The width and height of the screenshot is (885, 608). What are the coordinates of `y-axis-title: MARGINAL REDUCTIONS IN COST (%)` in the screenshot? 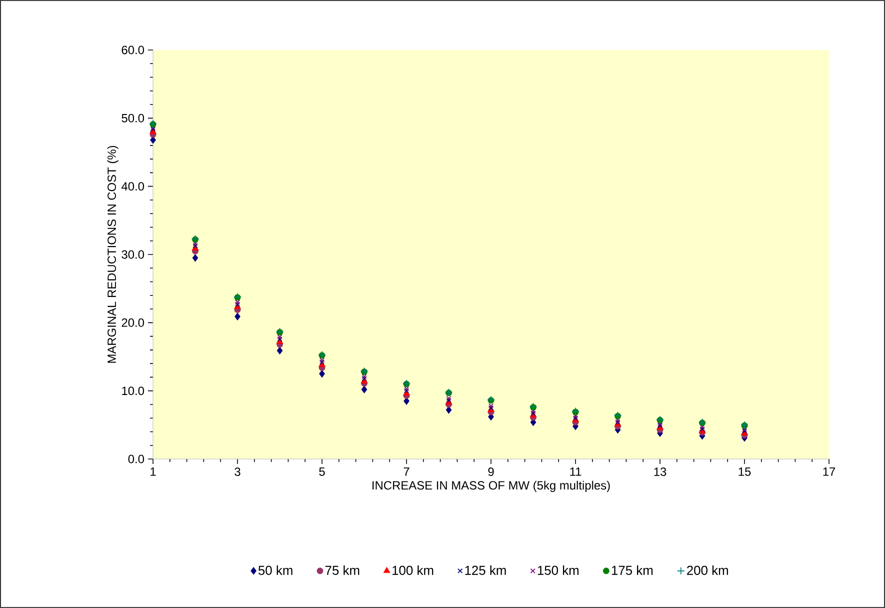 It's located at (112, 254).